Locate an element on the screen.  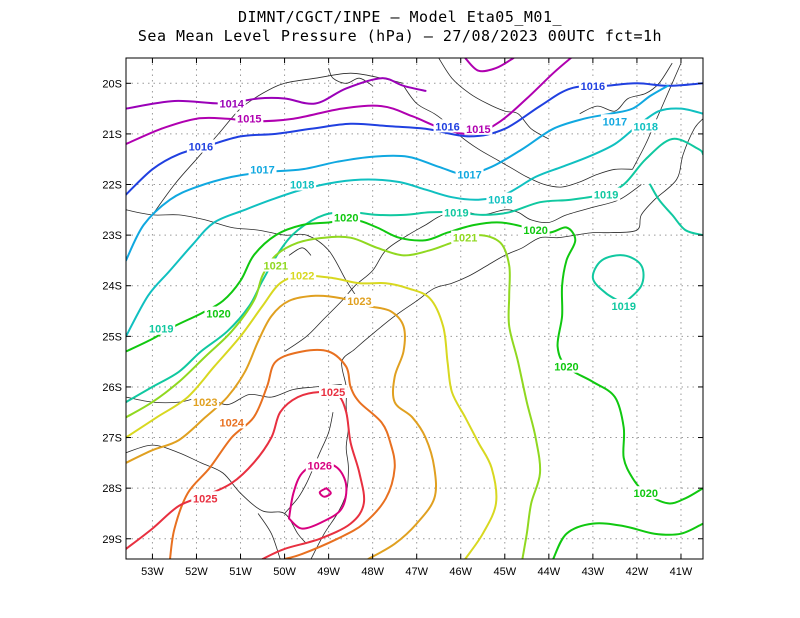
x-tick-label: 47W is located at coordinates (416, 572).